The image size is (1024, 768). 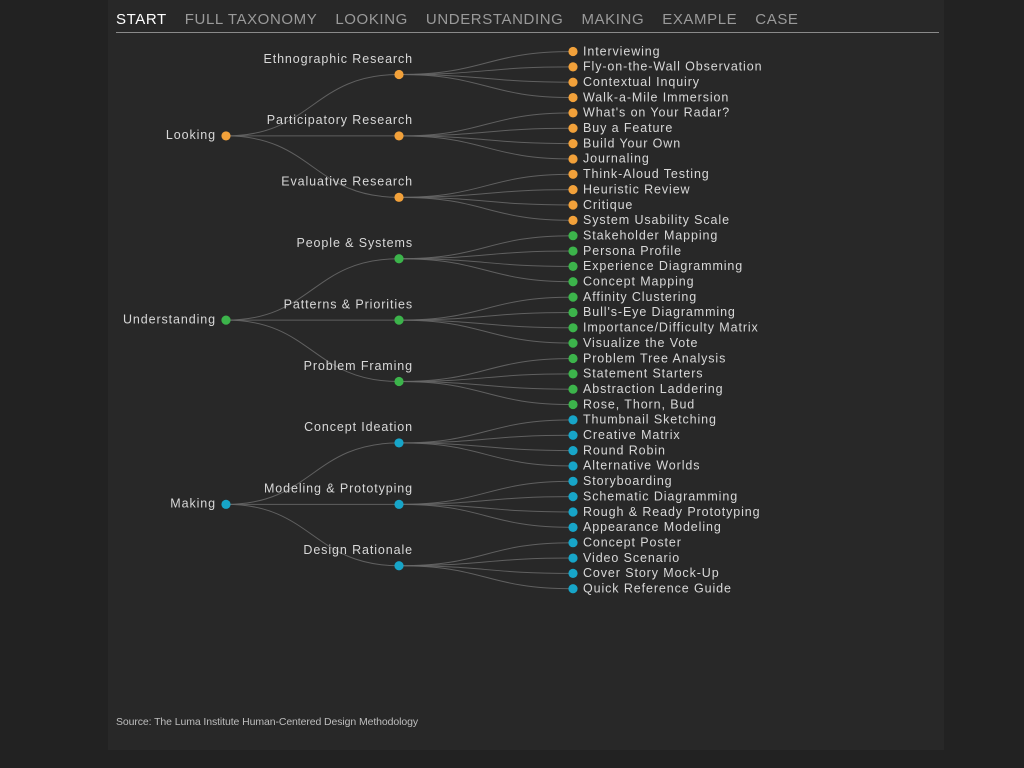 What do you see at coordinates (573, 220) in the screenshot?
I see `method-node-system-usability-scale` at bounding box center [573, 220].